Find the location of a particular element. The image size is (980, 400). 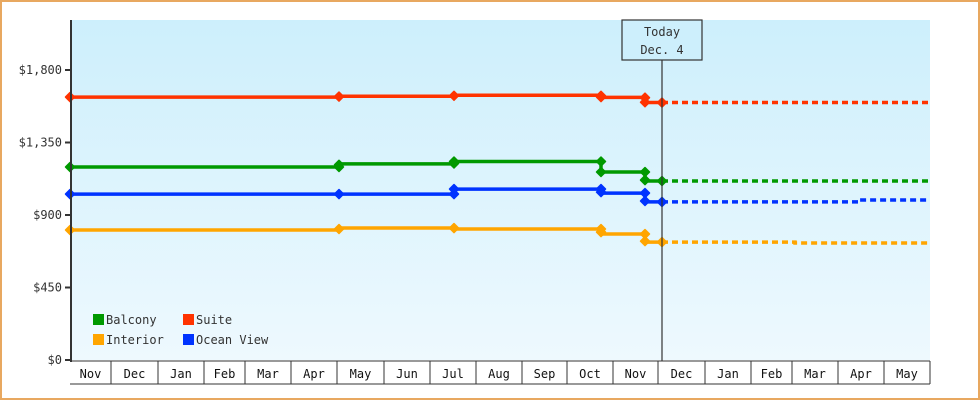

y-tick-label: $0 is located at coordinates (55, 360).